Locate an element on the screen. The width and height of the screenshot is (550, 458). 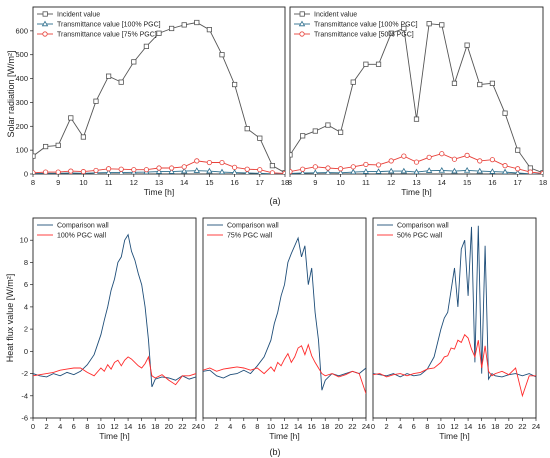
x-tick-label: 0 is located at coordinates (203, 426).